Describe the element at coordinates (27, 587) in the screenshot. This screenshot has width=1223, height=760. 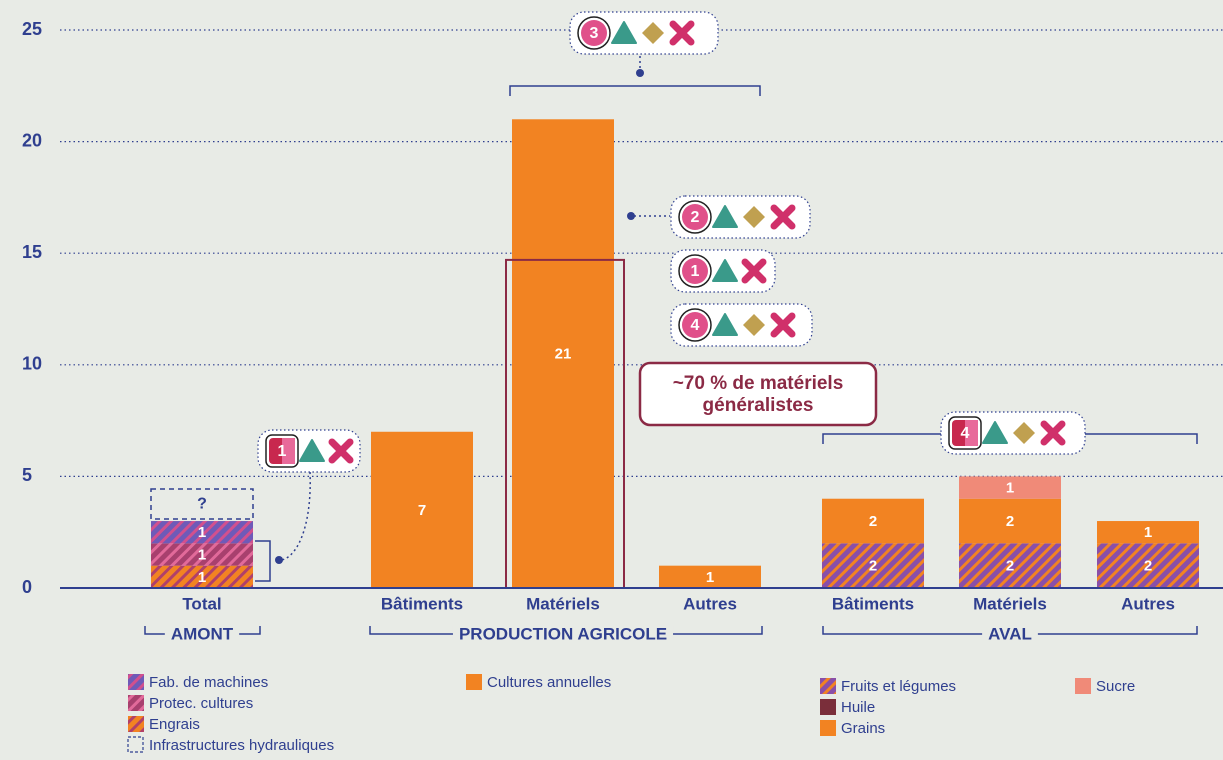
I see `y-tick-label: 0` at that location.